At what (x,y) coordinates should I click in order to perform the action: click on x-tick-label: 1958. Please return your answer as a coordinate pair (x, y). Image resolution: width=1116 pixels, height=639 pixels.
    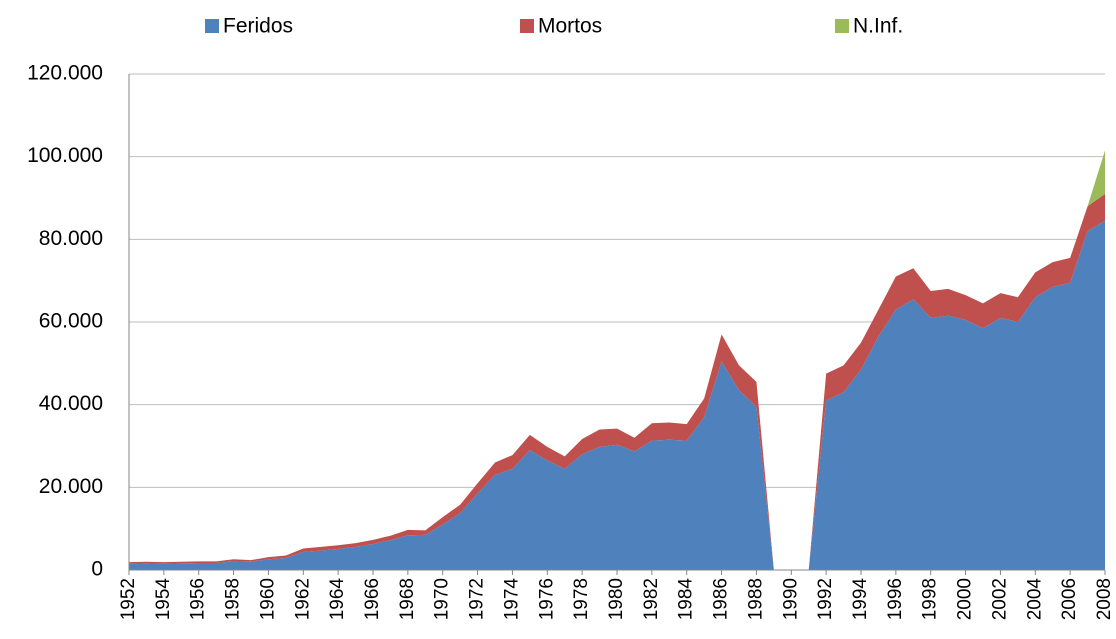
    Looking at the image, I should click on (233, 599).